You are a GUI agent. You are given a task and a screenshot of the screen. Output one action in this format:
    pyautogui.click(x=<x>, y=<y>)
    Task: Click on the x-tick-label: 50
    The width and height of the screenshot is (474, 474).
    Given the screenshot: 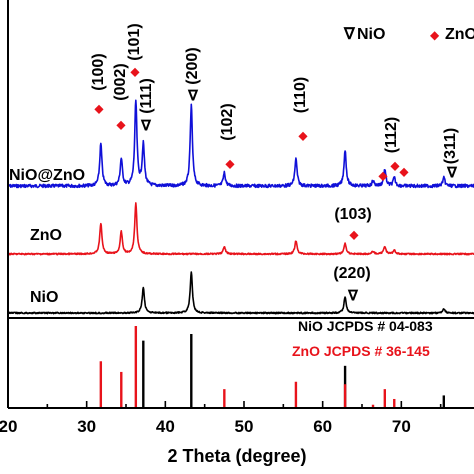 What is the action you would take?
    pyautogui.click(x=244, y=426)
    